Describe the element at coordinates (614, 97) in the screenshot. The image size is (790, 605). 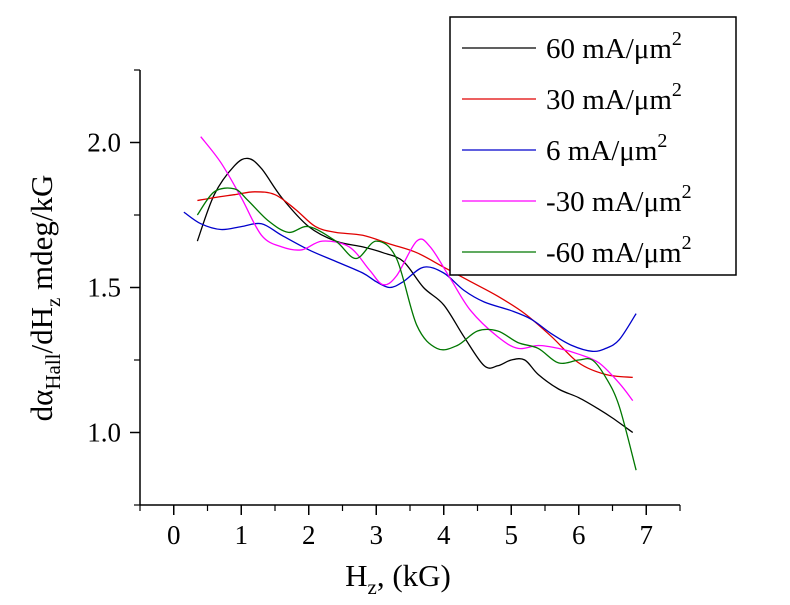
I see `legend-label-2: 30 mA/μm2` at that location.